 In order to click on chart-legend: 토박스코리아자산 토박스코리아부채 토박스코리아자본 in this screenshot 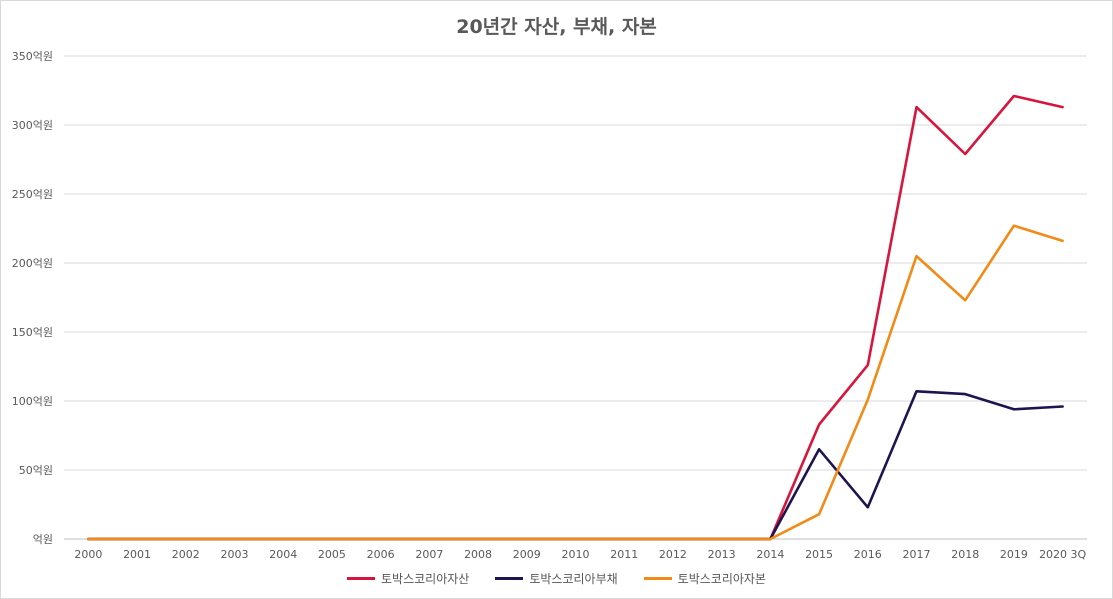, I will do `click(556, 578)`.